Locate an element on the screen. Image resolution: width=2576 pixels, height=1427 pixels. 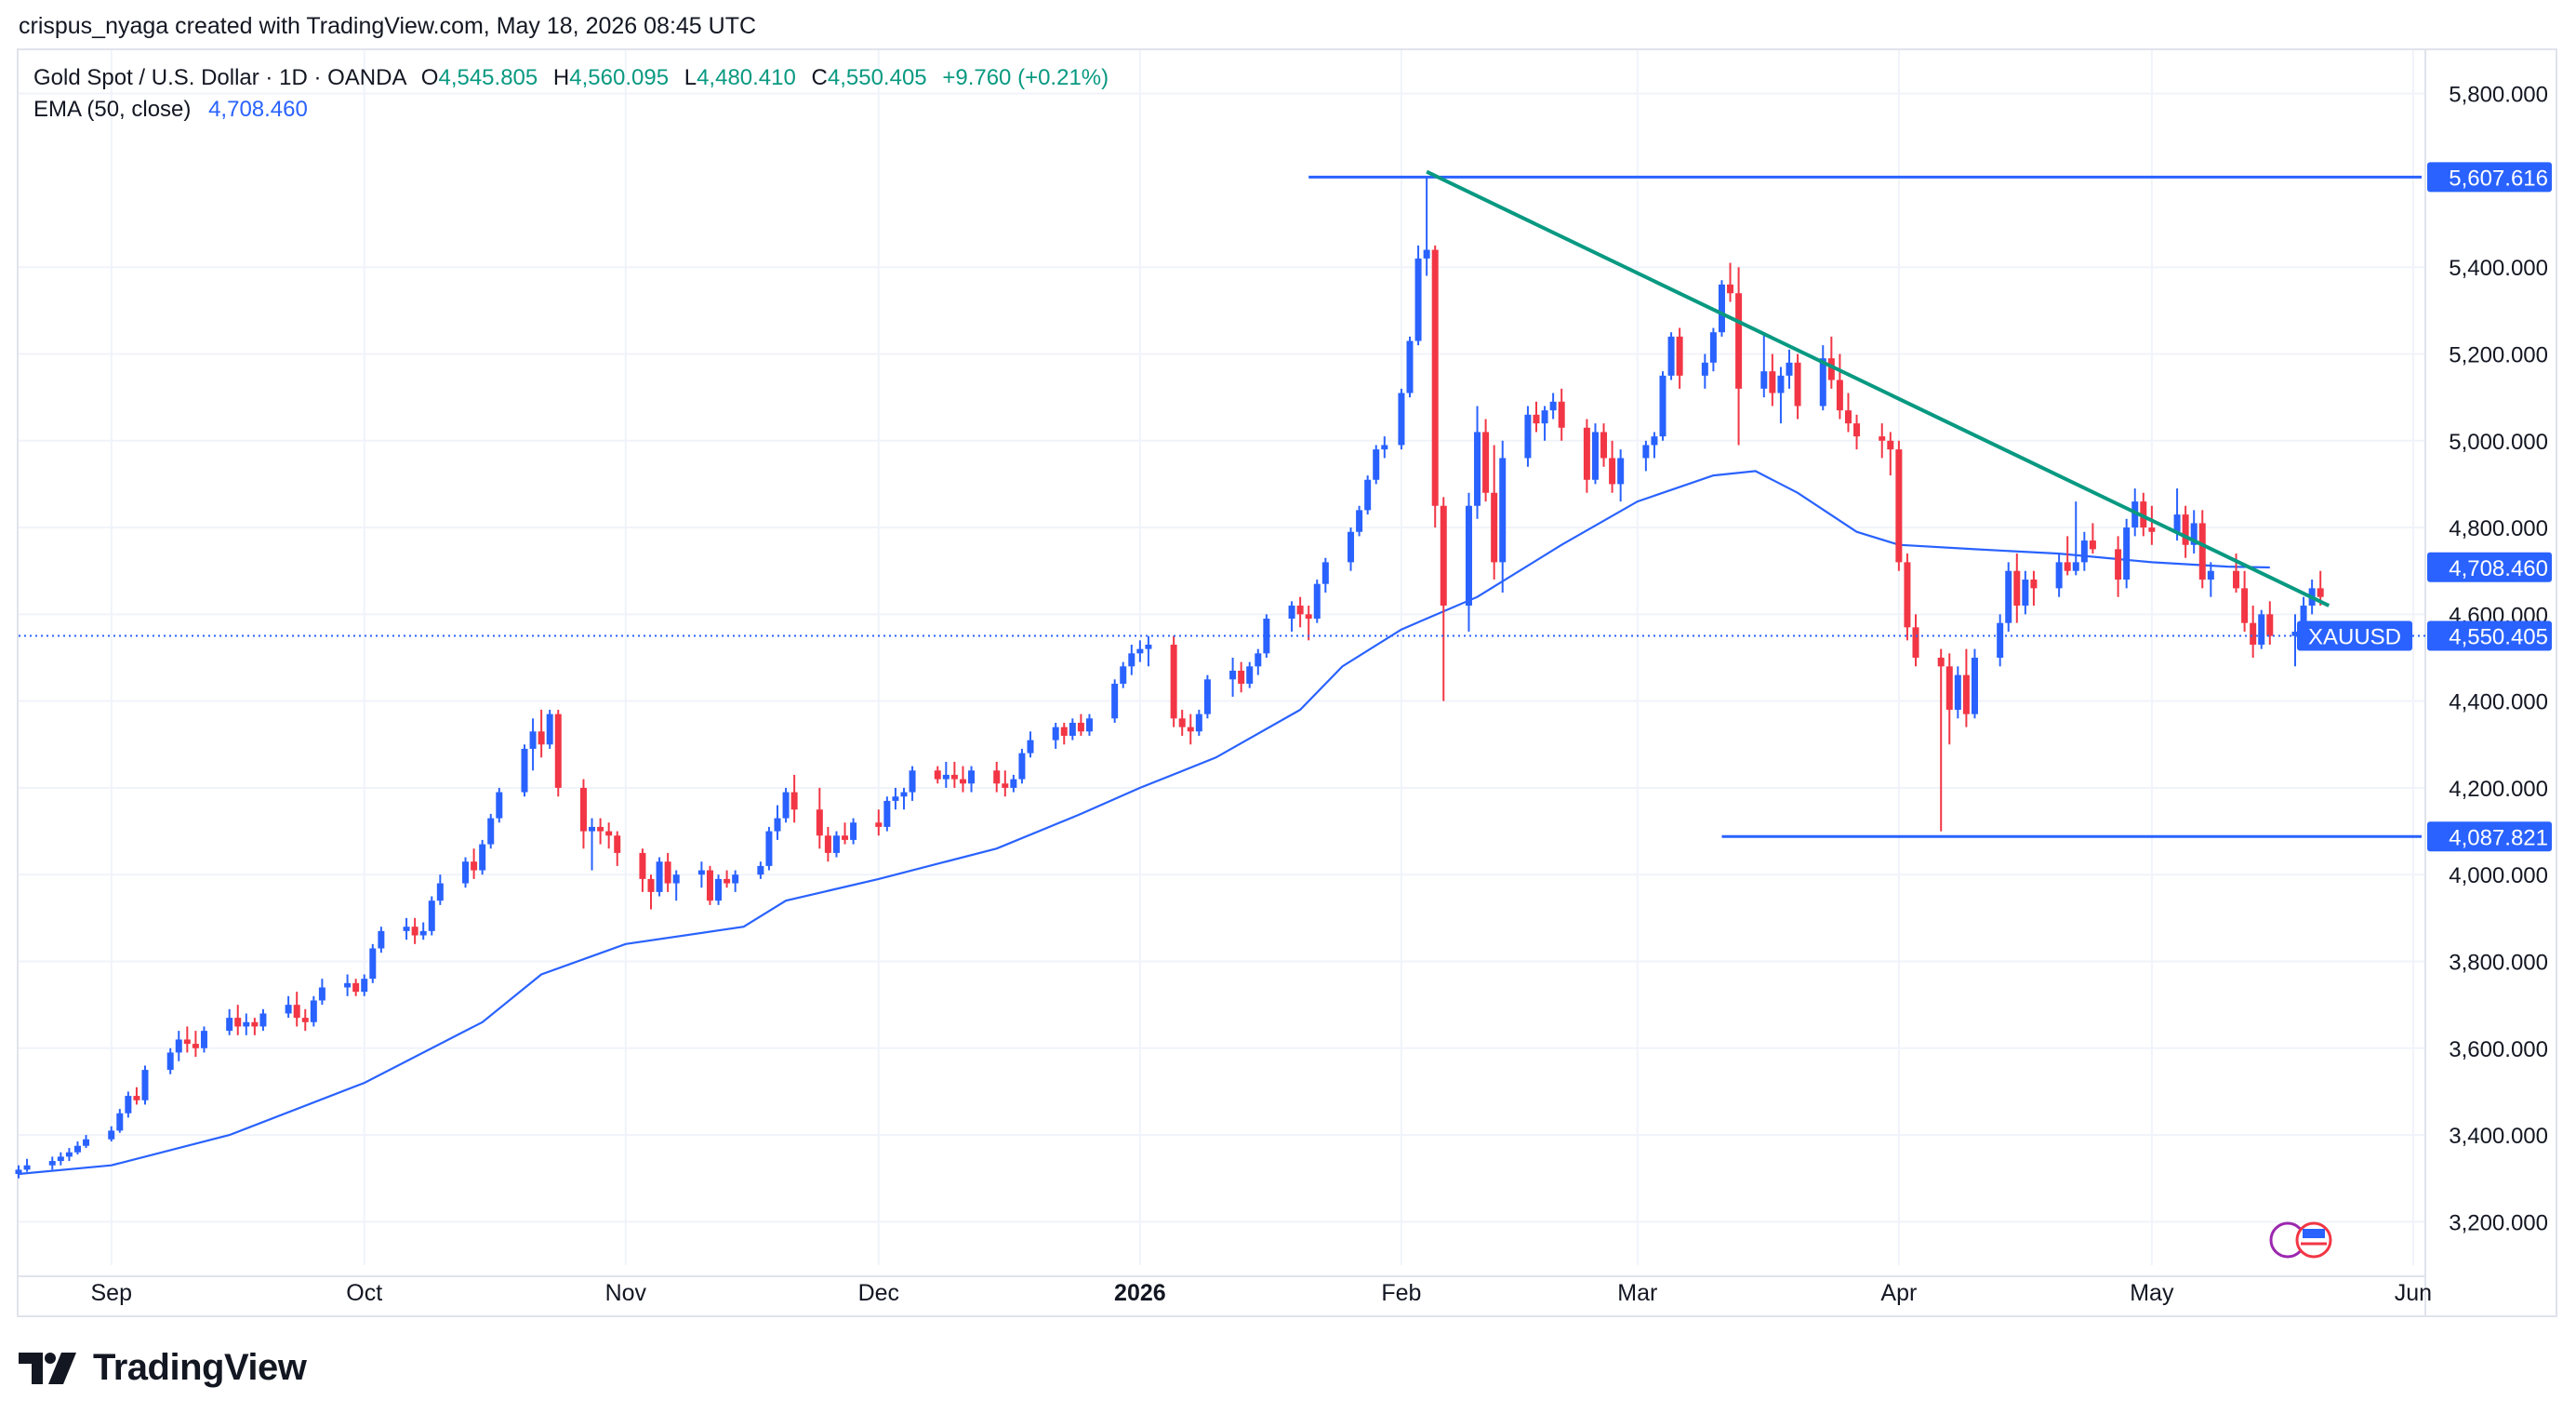
ema-legend: EMA (50, close) 4,708.460 is located at coordinates (170, 110).